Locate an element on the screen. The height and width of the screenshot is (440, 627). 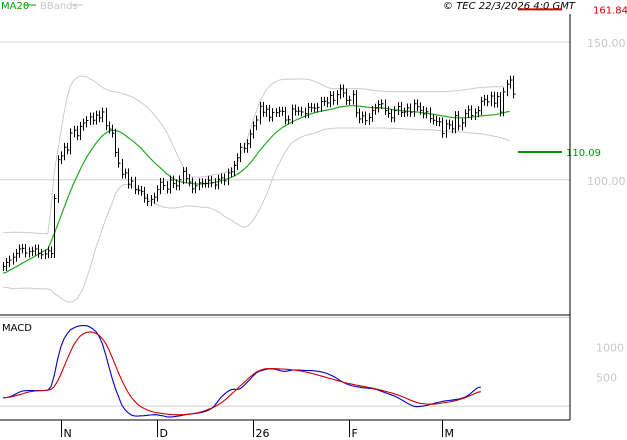
x-tick-label: N is located at coordinates (68, 433).